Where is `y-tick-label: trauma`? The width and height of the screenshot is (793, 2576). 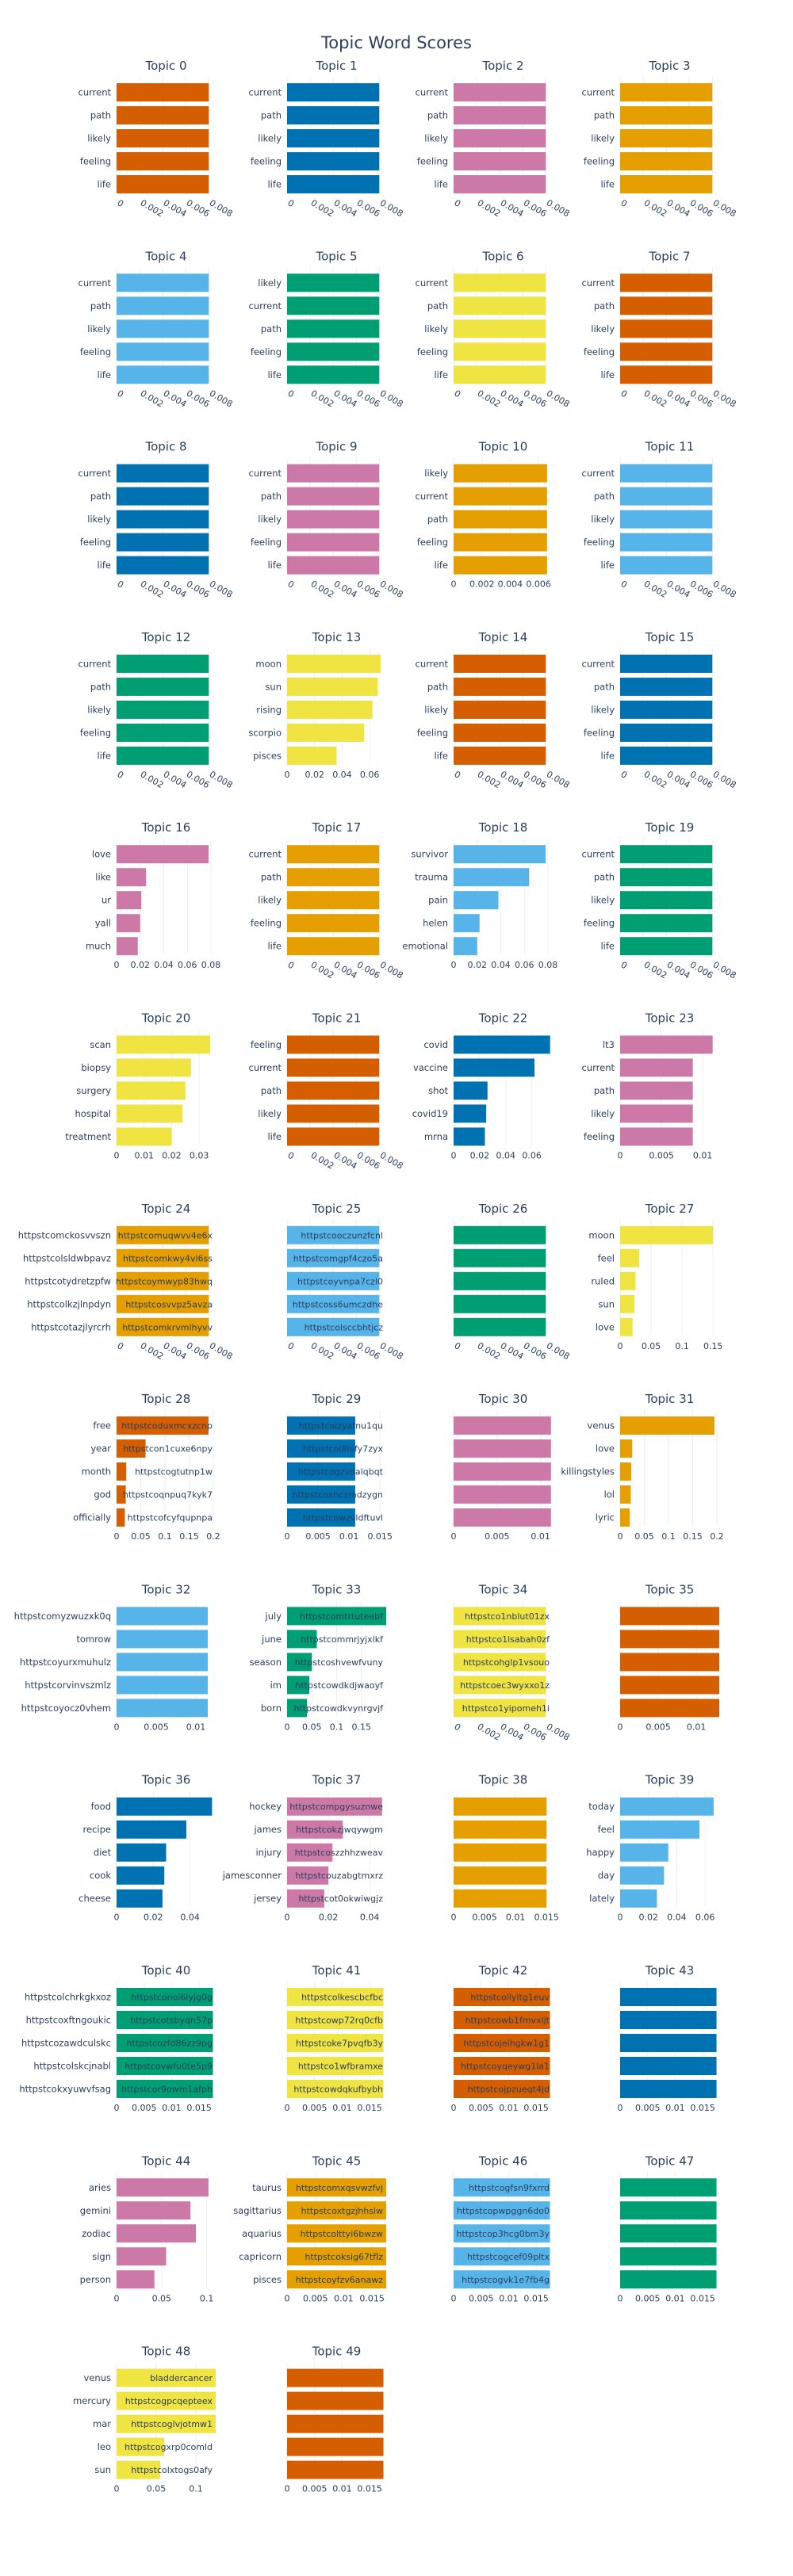
y-tick-label: trauma is located at coordinates (431, 877).